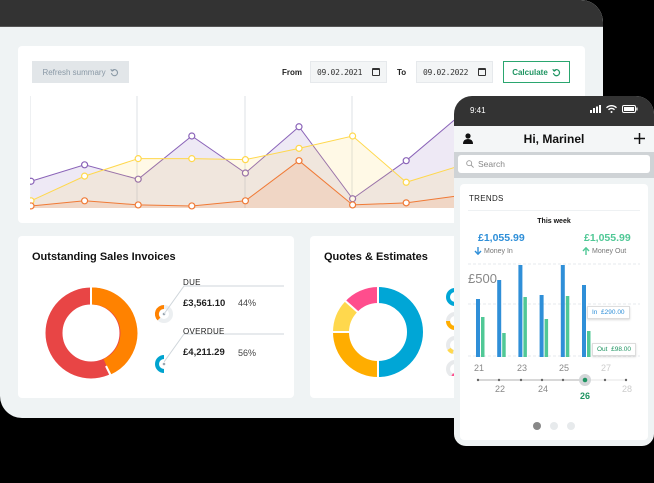 The image size is (654, 483). What do you see at coordinates (609, 251) in the screenshot?
I see `money-out-label: Money Out` at bounding box center [609, 251].